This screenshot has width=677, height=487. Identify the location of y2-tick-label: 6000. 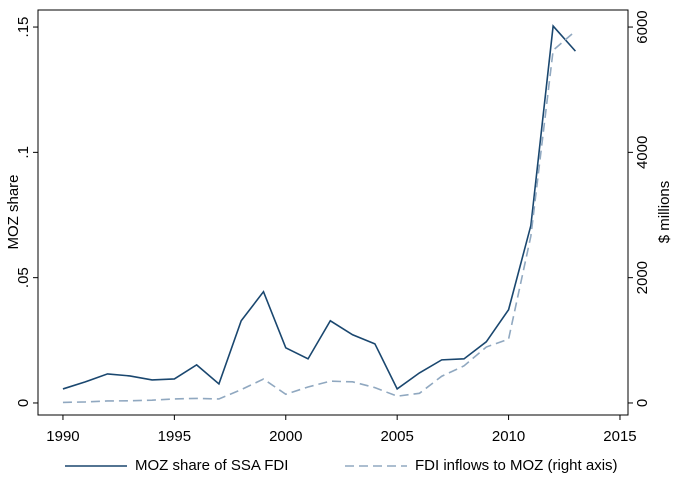
(642, 26).